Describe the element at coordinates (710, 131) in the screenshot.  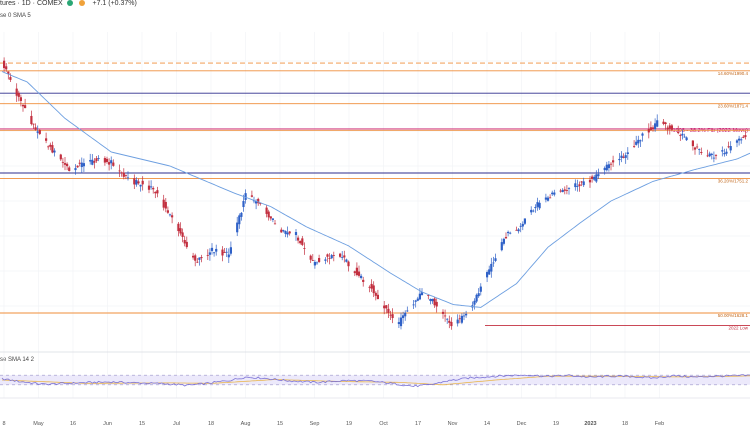
I see `level-label: 1903 - 38.2% Fib (2022 Move)` at that location.